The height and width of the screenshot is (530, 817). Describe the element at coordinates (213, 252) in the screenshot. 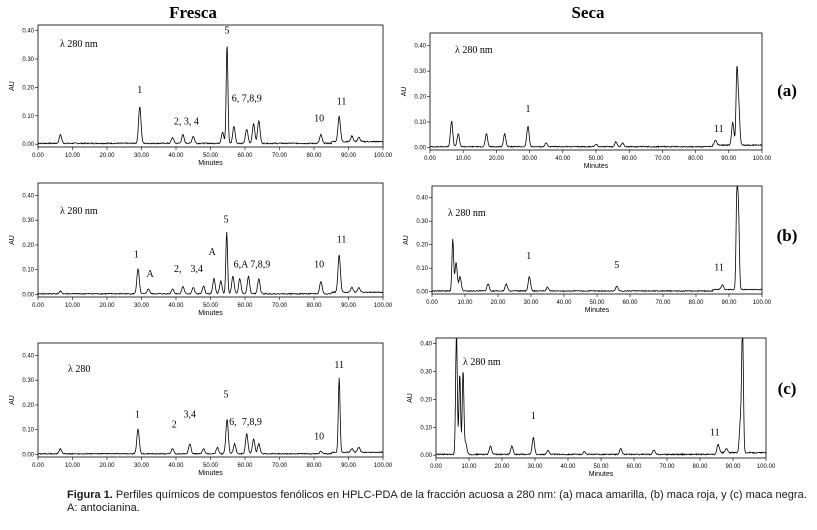

I see `peak-label: A` at that location.